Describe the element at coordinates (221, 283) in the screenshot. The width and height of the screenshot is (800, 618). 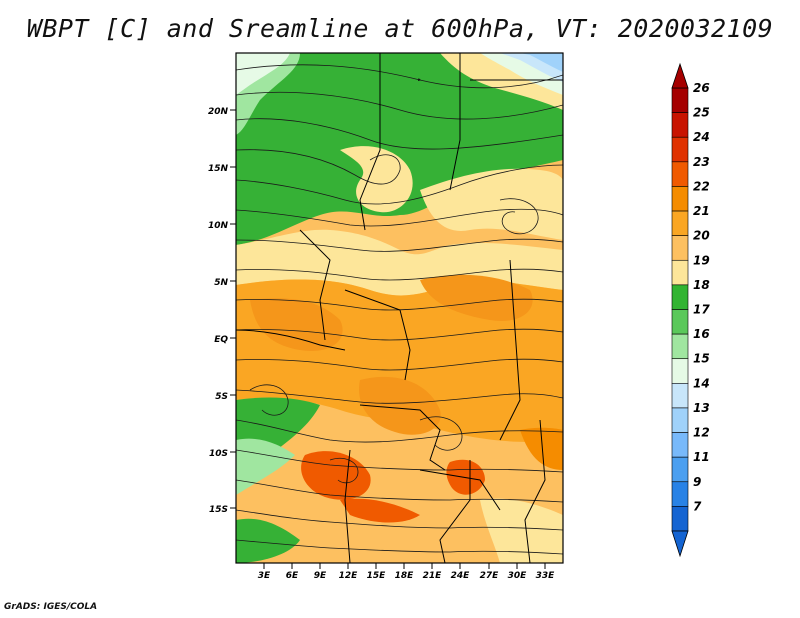
I see `lat-label: 5N` at that location.